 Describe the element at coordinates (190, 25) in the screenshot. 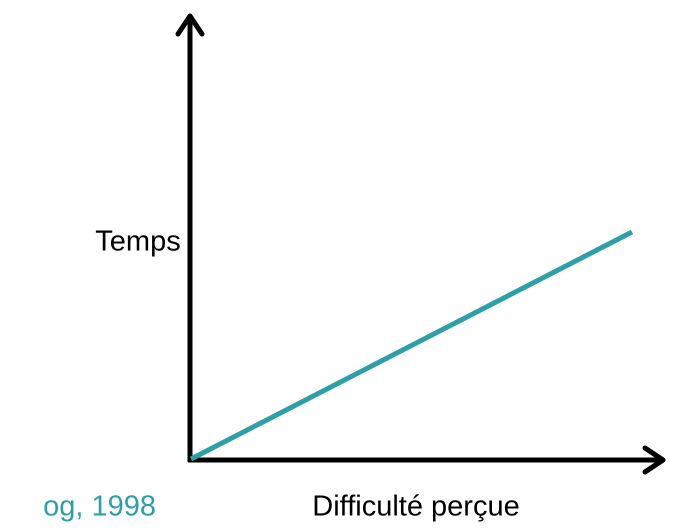

I see `y-axis-arrow` at that location.